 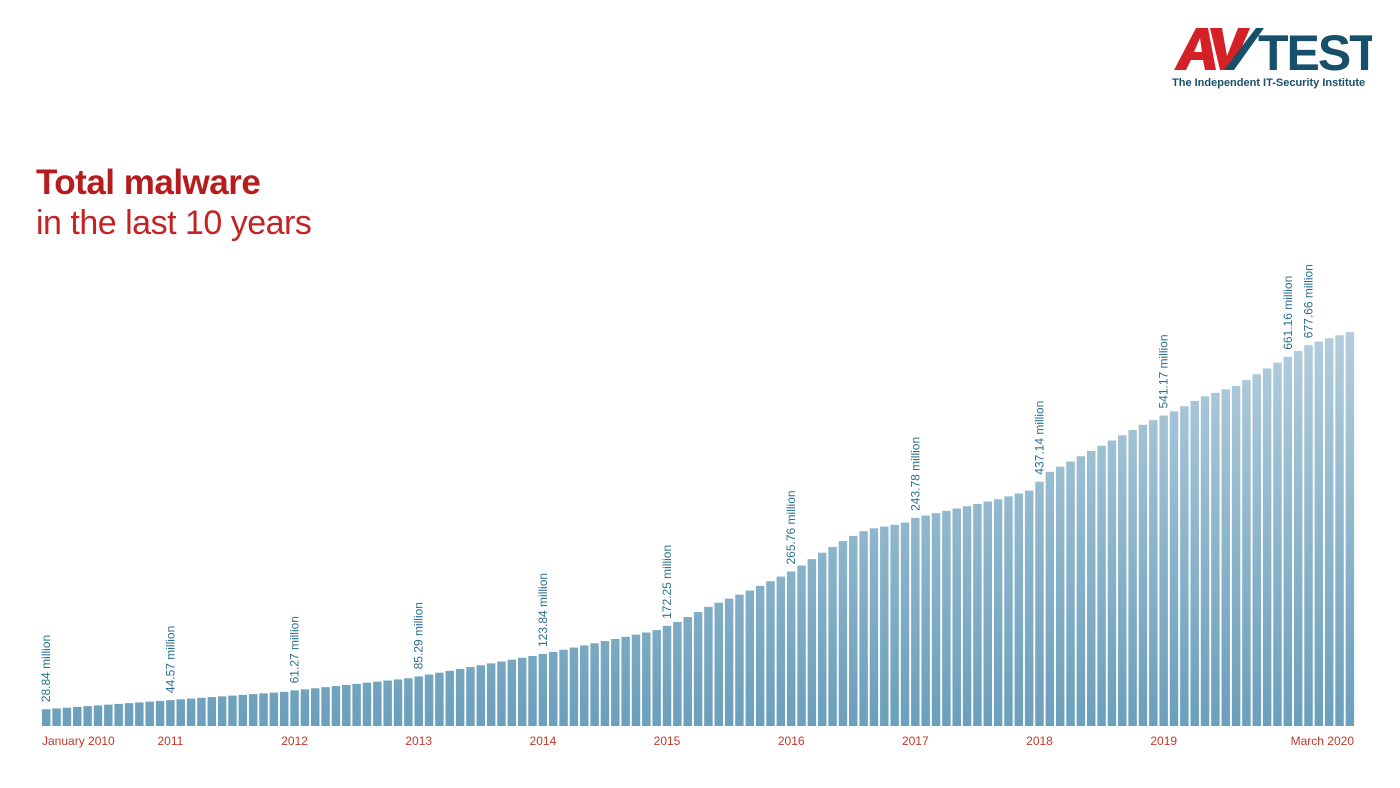 What do you see at coordinates (1040, 438) in the screenshot?
I see `value-label: 437.14 million` at bounding box center [1040, 438].